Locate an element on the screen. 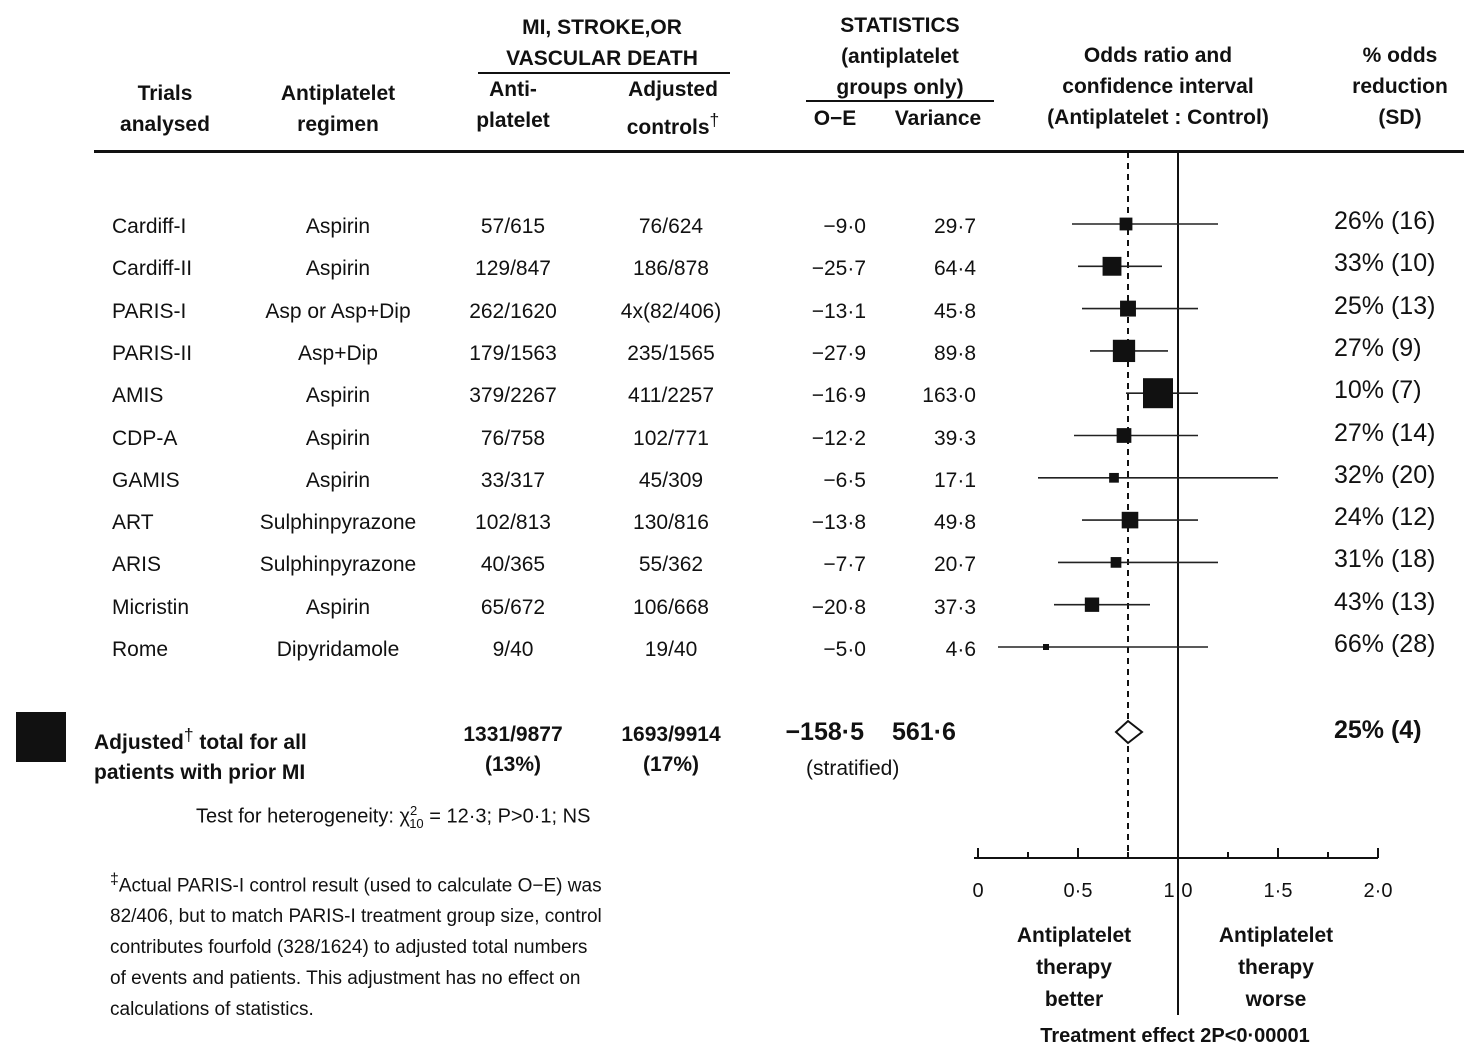 The image size is (1471, 1050). x-tick-label: 1·0 is located at coordinates (1178, 891).